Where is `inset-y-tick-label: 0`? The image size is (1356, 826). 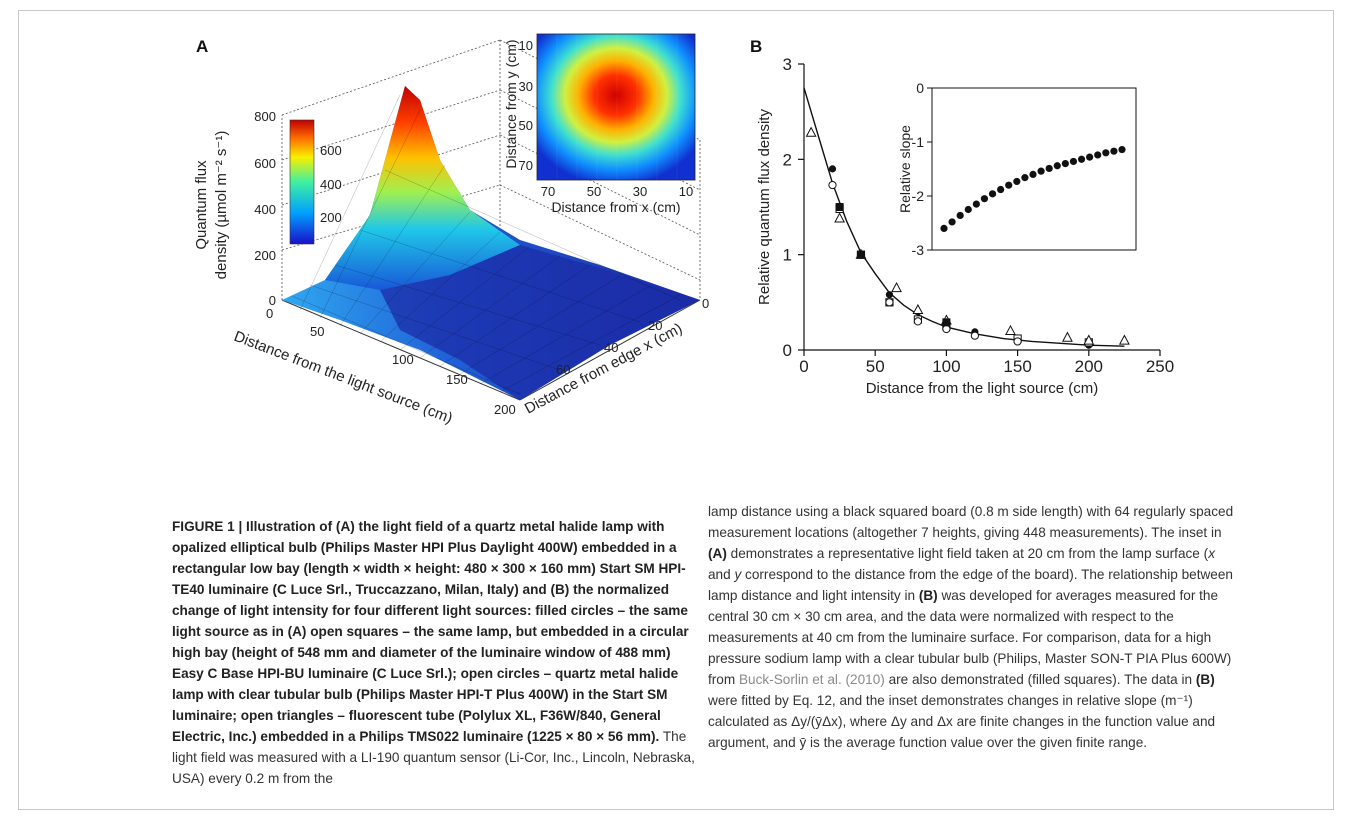 inset-y-tick-label: 0 is located at coordinates (920, 88).